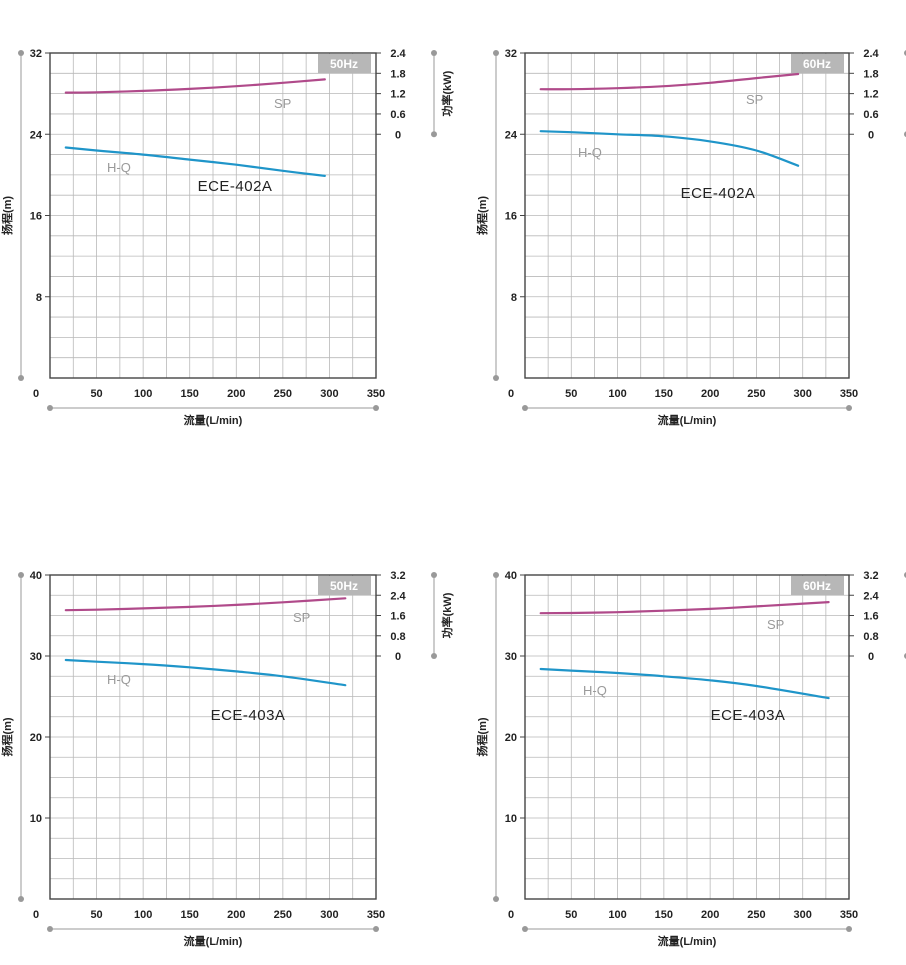 This screenshot has height=965, width=906. What do you see at coordinates (248, 715) in the screenshot?
I see `model-name: ECE-403A` at bounding box center [248, 715].